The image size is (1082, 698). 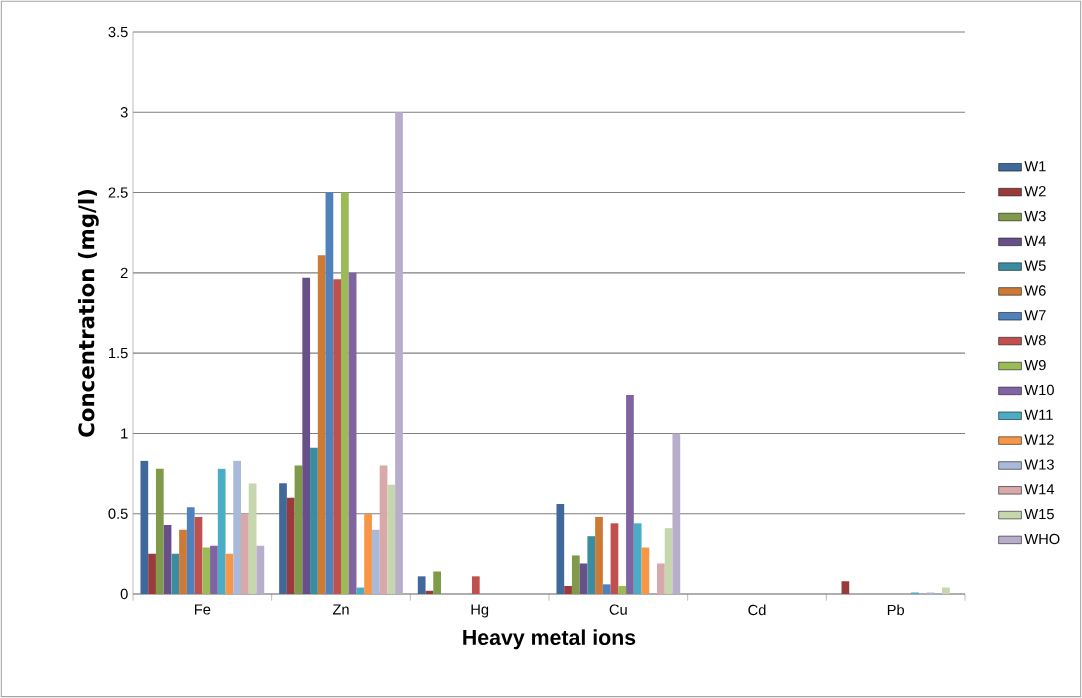 I want to click on y-tick-label: 1, so click(x=124, y=433).